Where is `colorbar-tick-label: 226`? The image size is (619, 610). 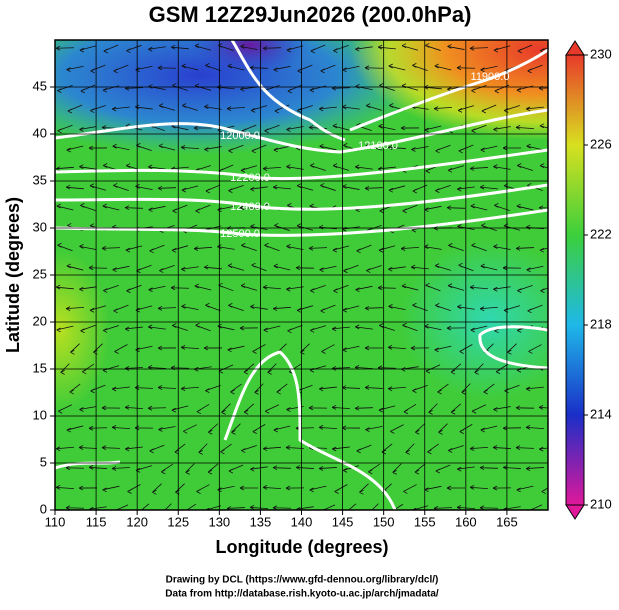 colorbar-tick-label: 226 is located at coordinates (601, 143).